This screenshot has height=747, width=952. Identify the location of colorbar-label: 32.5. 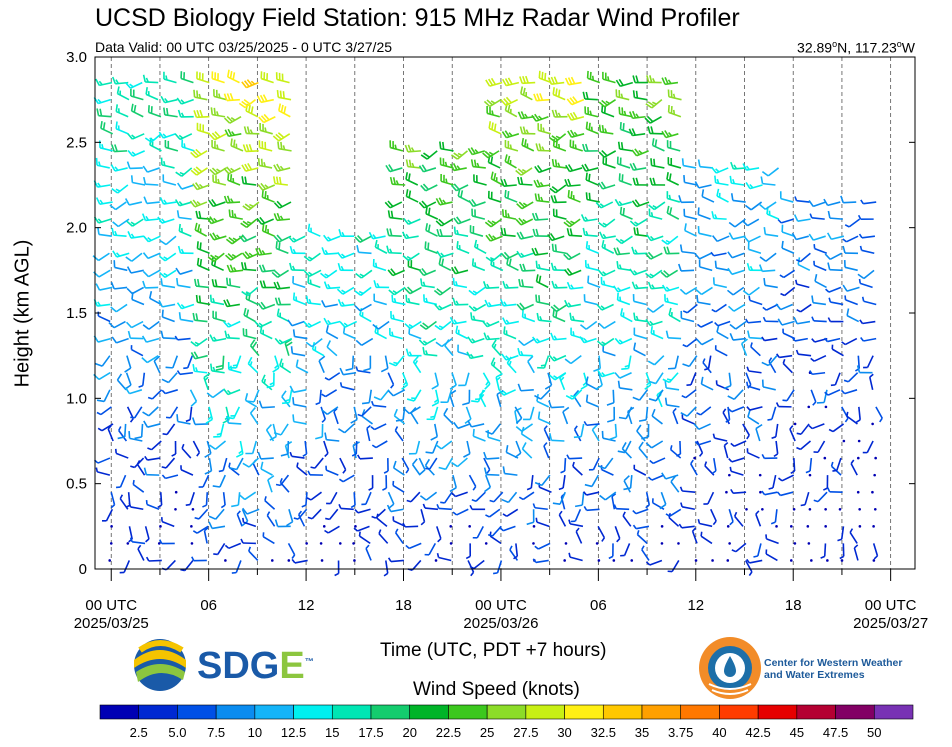
(603, 732).